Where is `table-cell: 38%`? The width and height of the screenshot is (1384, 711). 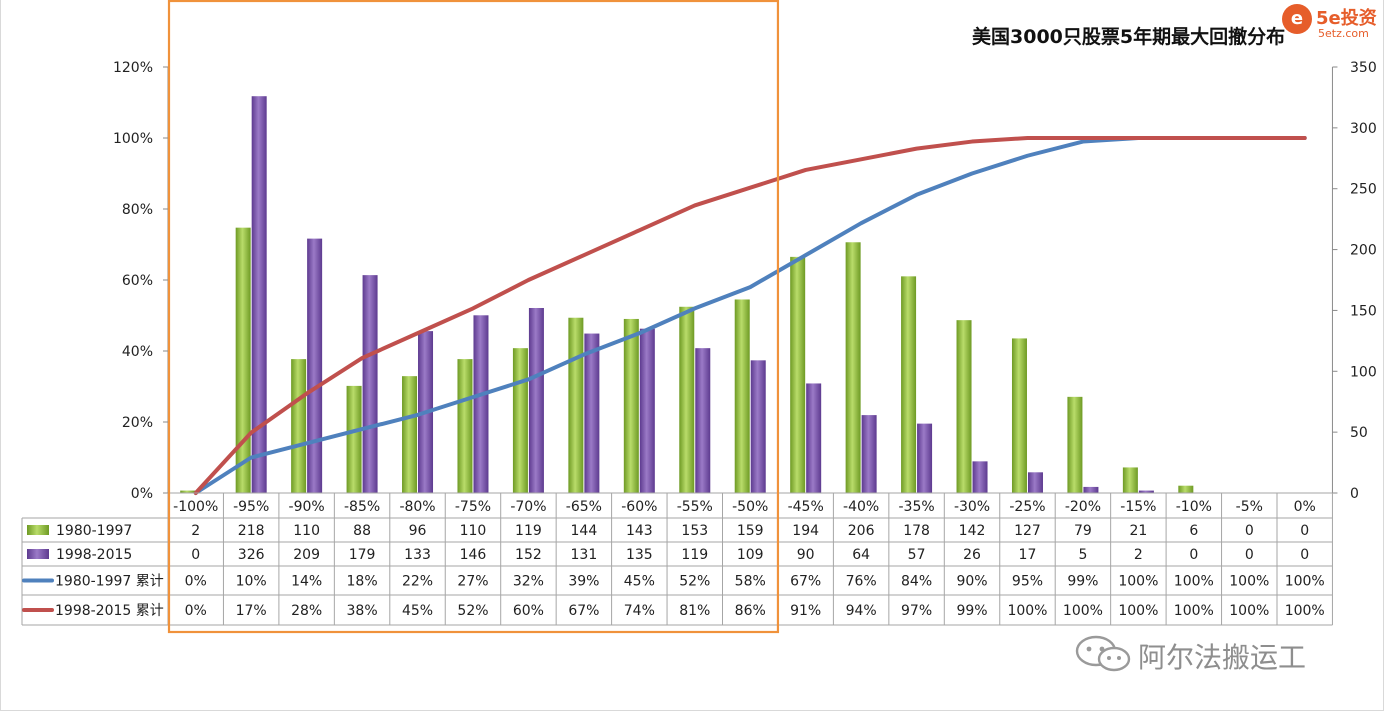
table-cell: 38% is located at coordinates (362, 611).